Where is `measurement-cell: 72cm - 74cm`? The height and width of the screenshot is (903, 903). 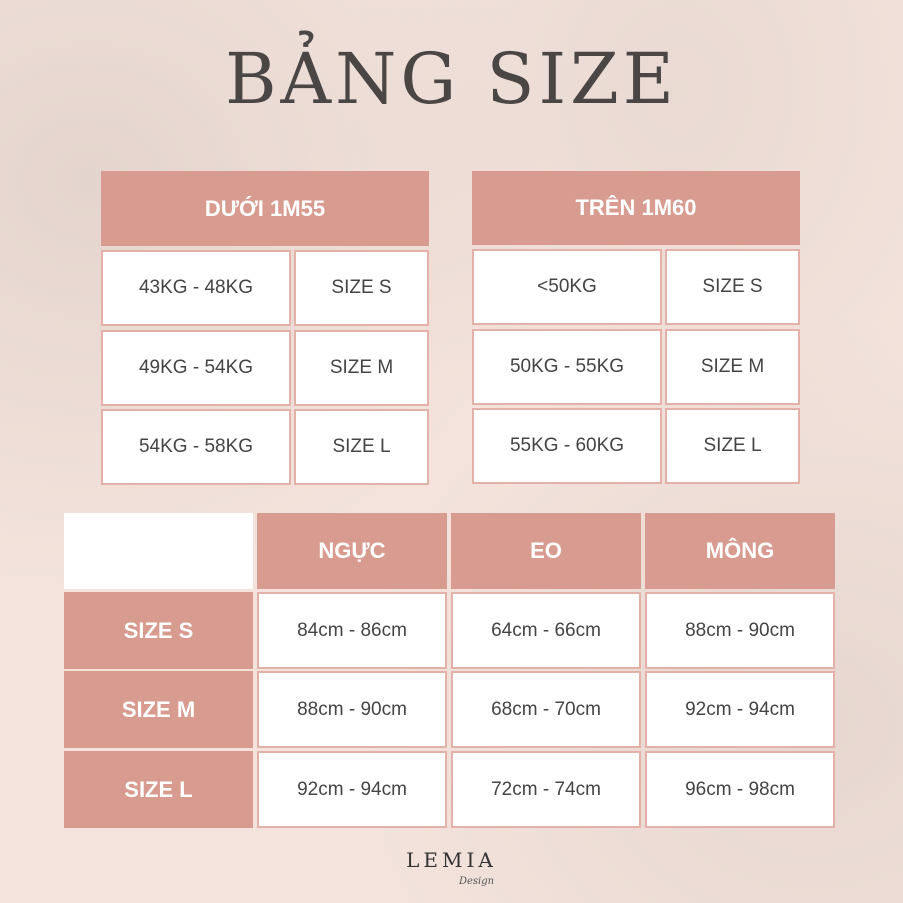
measurement-cell: 72cm - 74cm is located at coordinates (546, 789).